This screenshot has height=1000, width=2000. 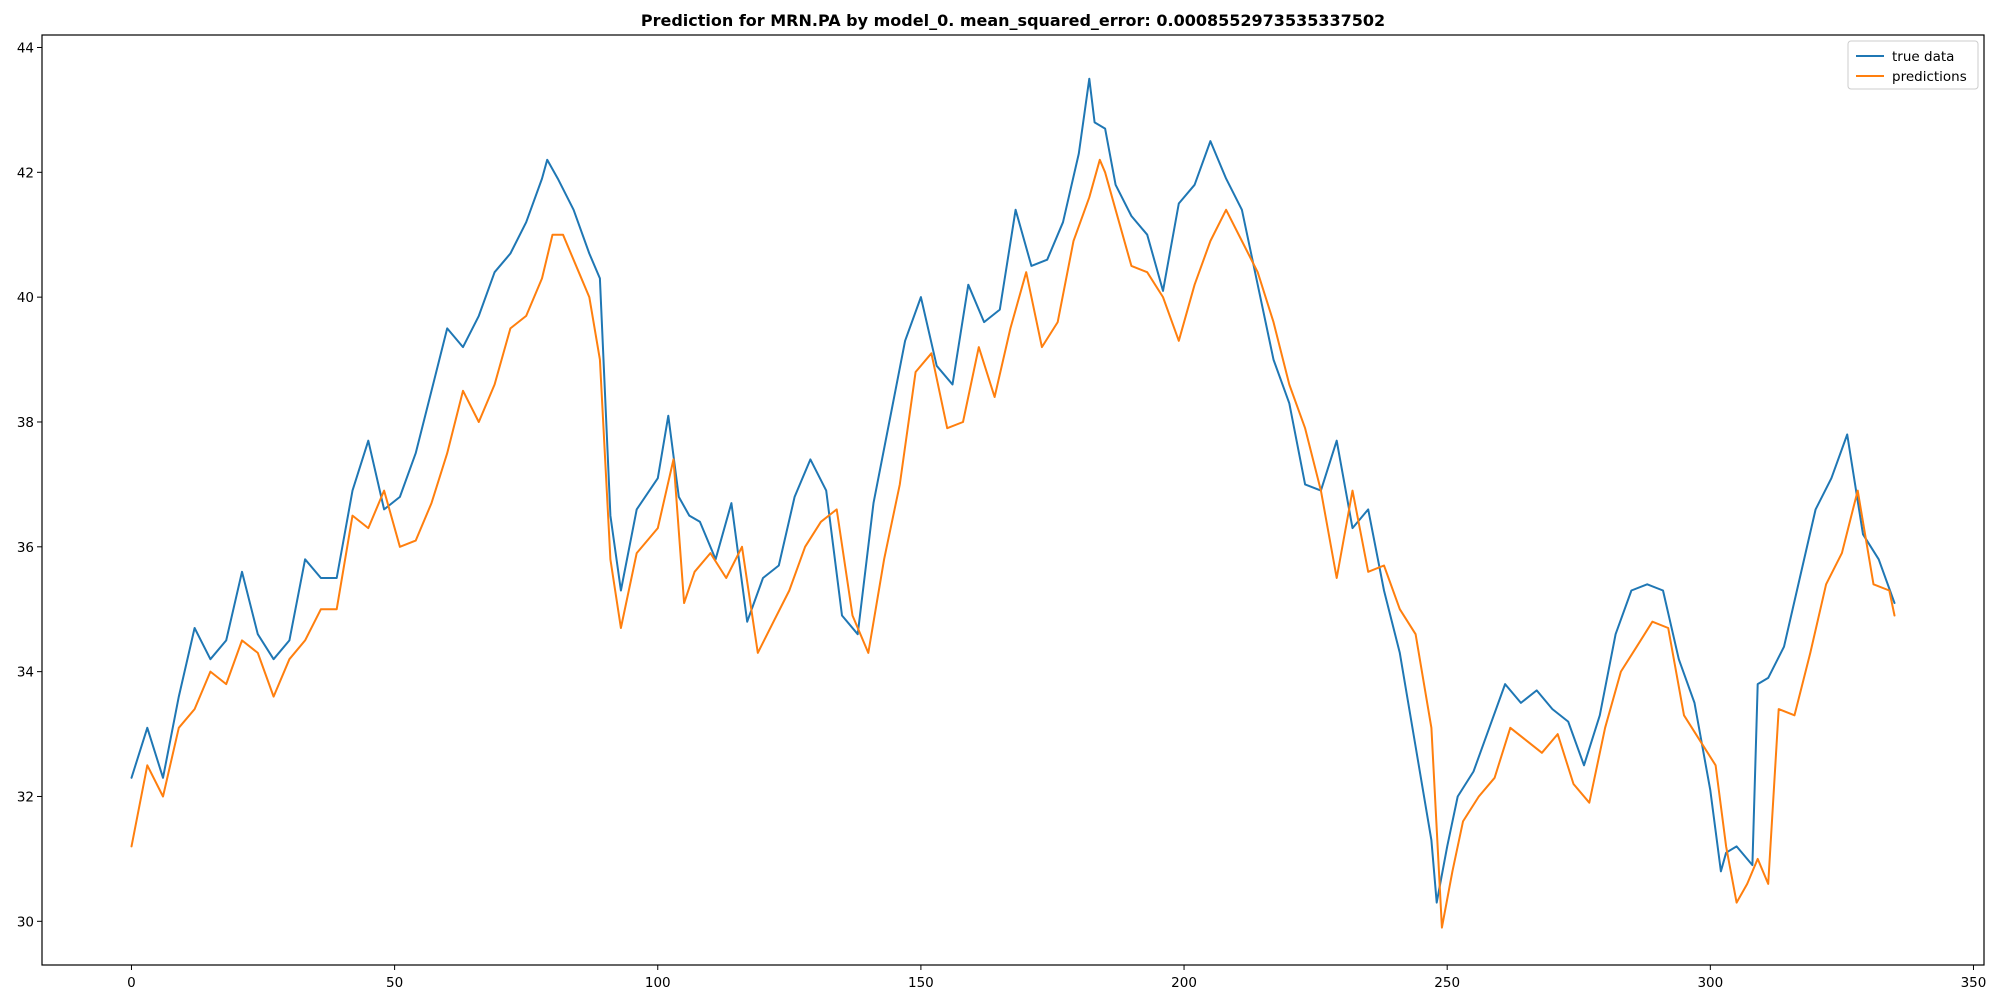 What do you see at coordinates (25, 797) in the screenshot?
I see `y-tick-label: 32` at bounding box center [25, 797].